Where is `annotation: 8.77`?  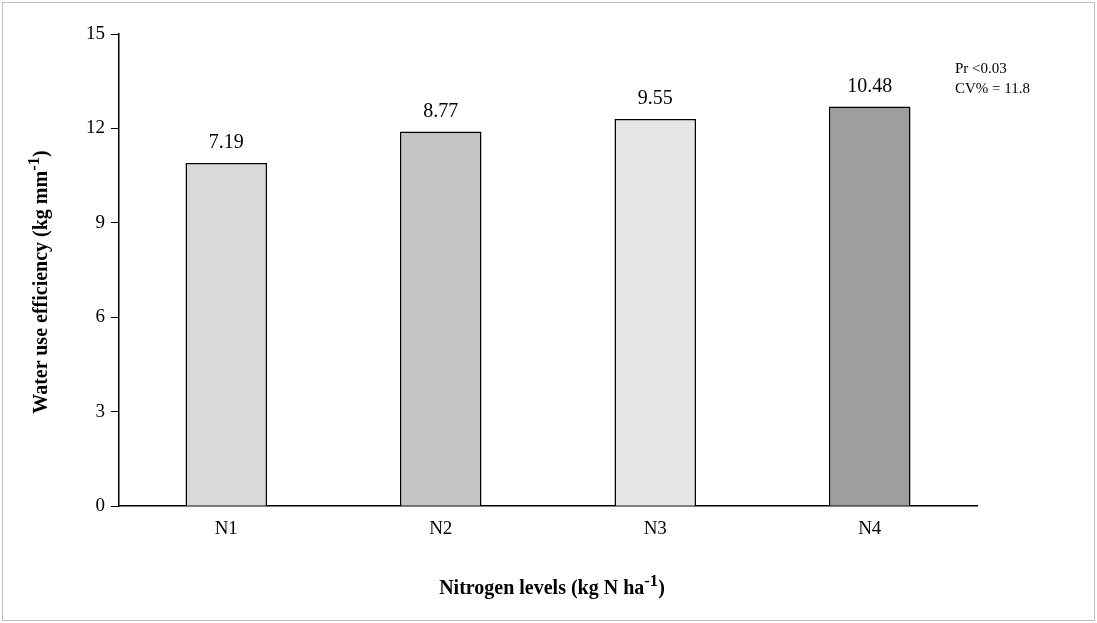
annotation: 8.77 is located at coordinates (441, 109).